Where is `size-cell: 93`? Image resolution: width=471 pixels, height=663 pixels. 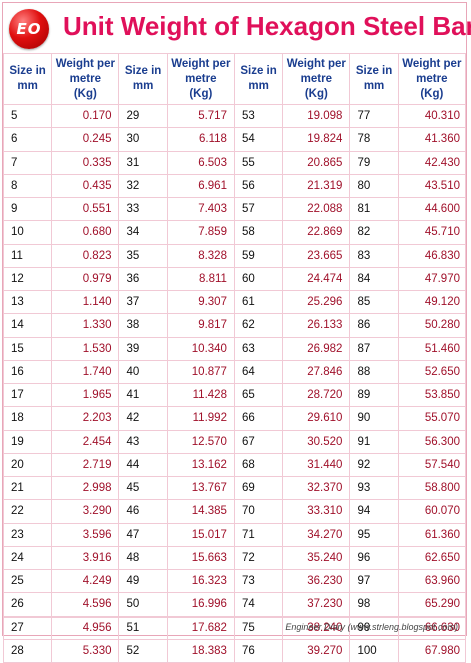
size-cell: 93 is located at coordinates (374, 488).